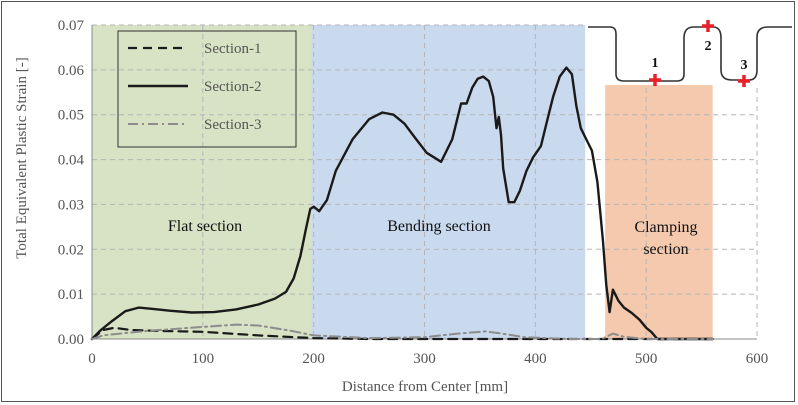 This screenshot has width=798, height=405. What do you see at coordinates (425, 387) in the screenshot?
I see `x-axis-label: Distance from Center [mm]` at bounding box center [425, 387].